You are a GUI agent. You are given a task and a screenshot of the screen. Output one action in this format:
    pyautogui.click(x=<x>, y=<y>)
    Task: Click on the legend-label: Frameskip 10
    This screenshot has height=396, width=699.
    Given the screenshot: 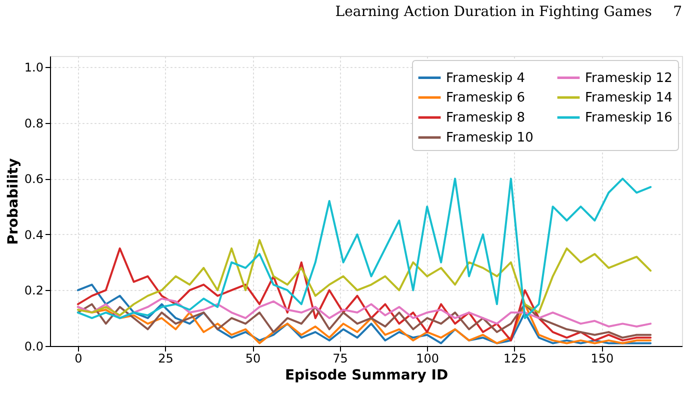 What is the action you would take?
    pyautogui.click(x=490, y=138)
    